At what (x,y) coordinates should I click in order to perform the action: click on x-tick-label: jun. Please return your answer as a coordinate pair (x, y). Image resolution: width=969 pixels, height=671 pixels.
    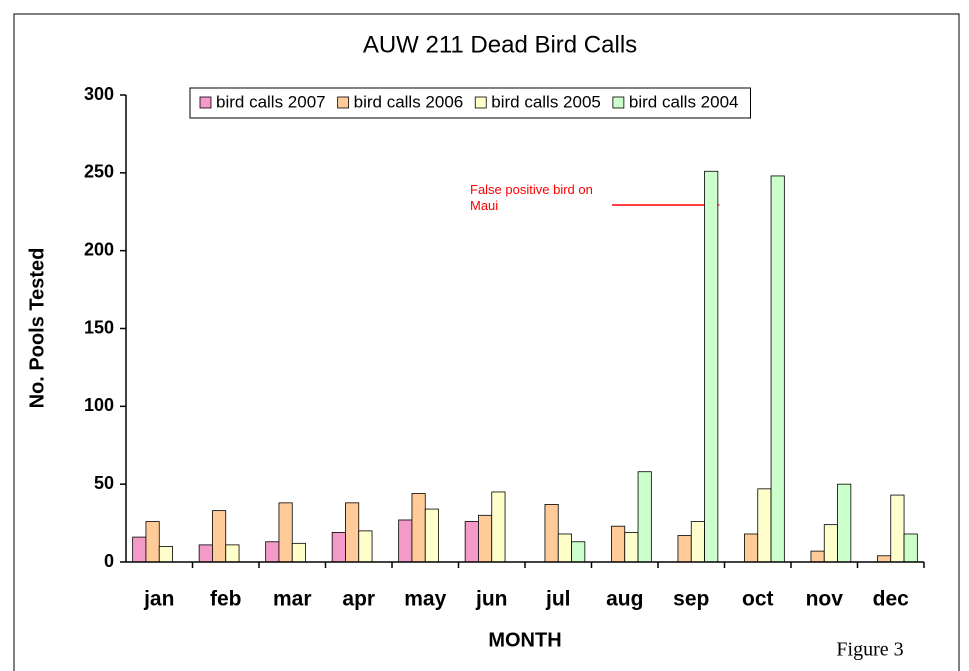
    Looking at the image, I should click on (491, 599).